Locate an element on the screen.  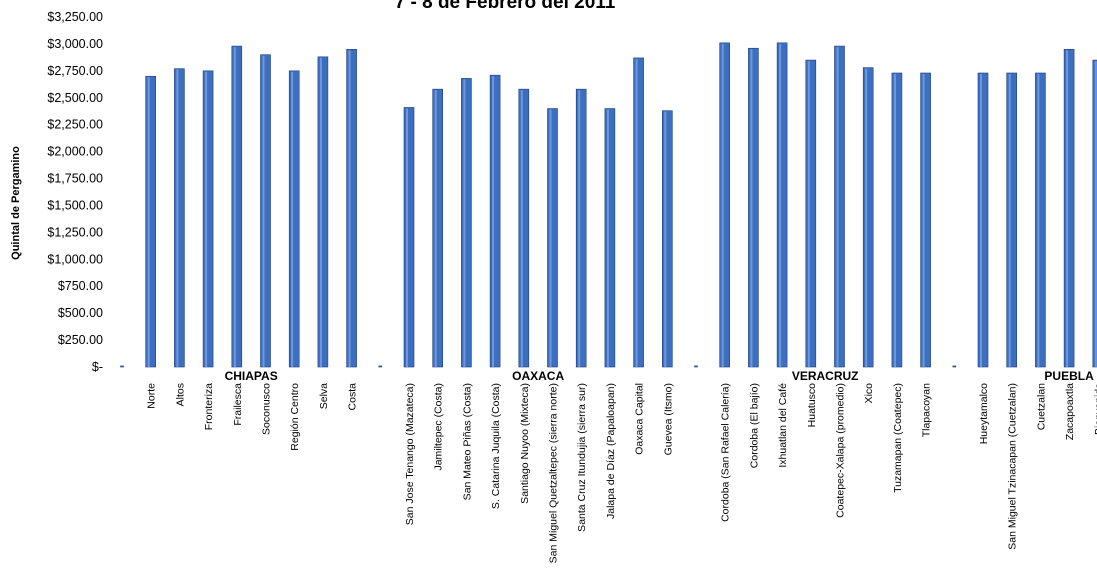
y-tick-label: $3,250.00 is located at coordinates (75, 17).